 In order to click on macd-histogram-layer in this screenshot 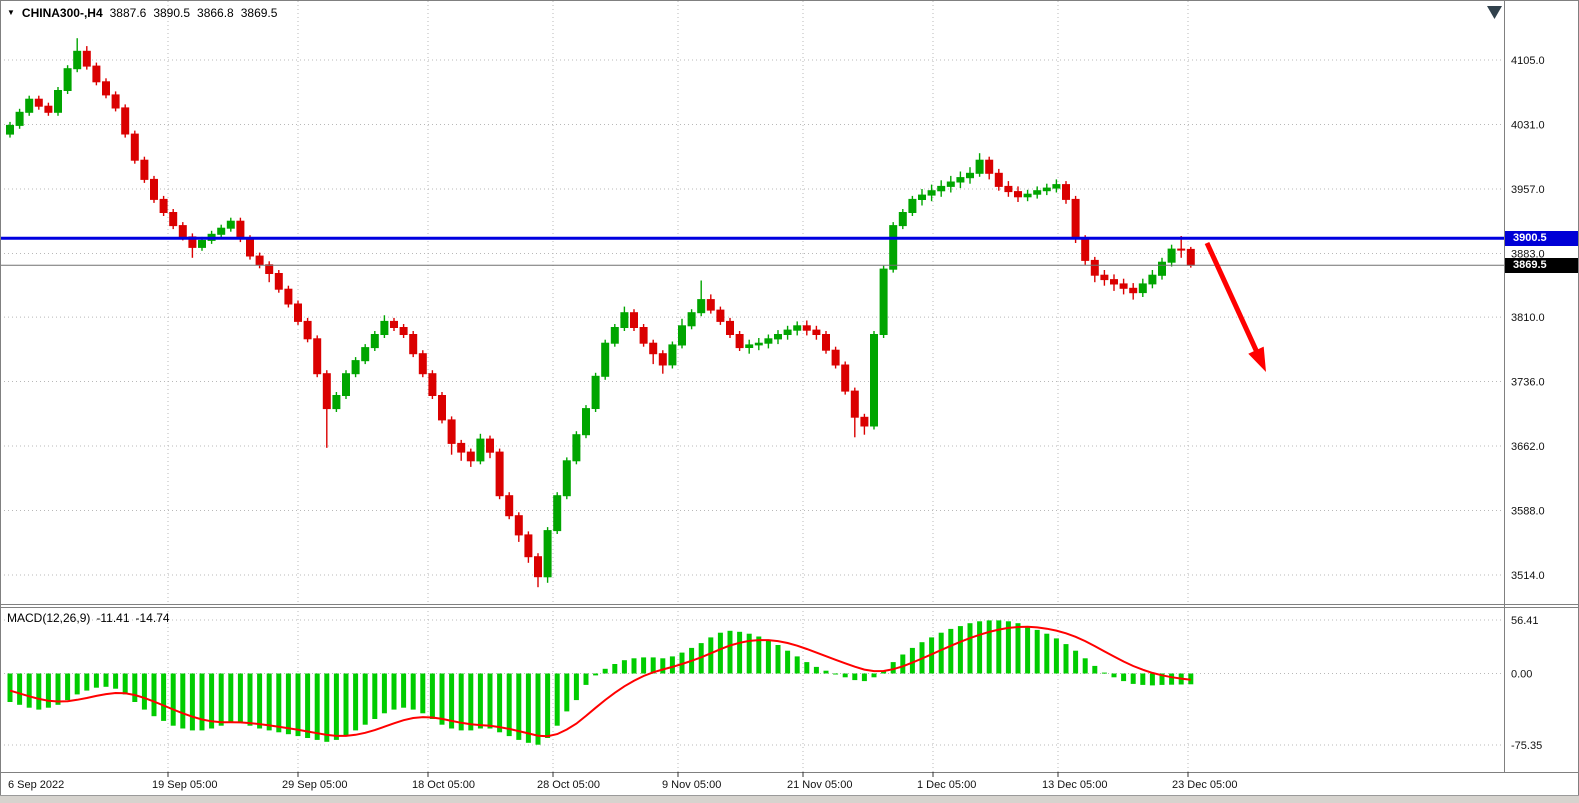, I will do `click(600, 682)`.